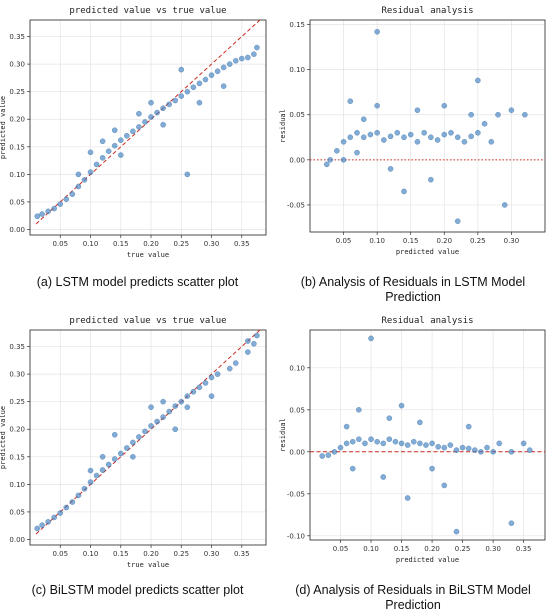 The width and height of the screenshot is (550, 616). I want to click on x-tick-label: 0.25, so click(463, 549).